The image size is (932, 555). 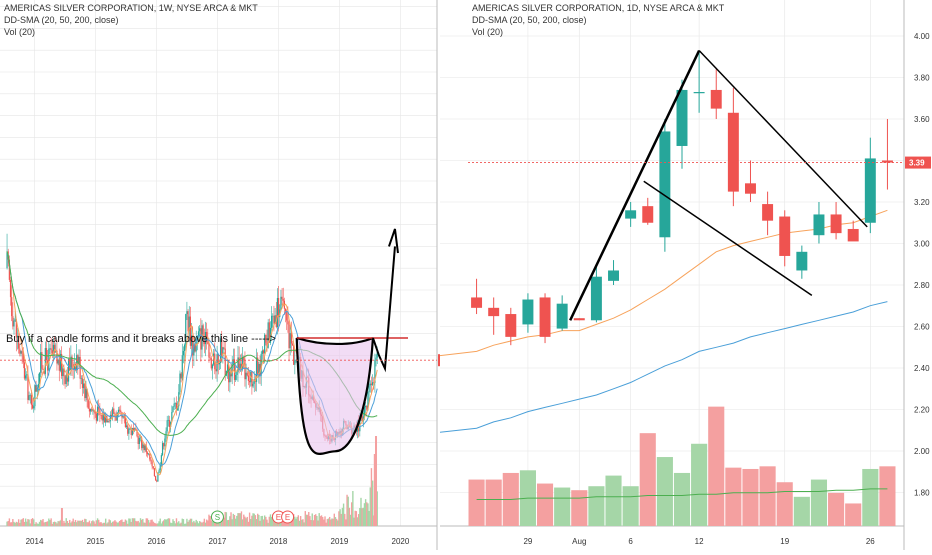 What do you see at coordinates (278, 517) in the screenshot?
I see `event-badge-label: E` at bounding box center [278, 517].